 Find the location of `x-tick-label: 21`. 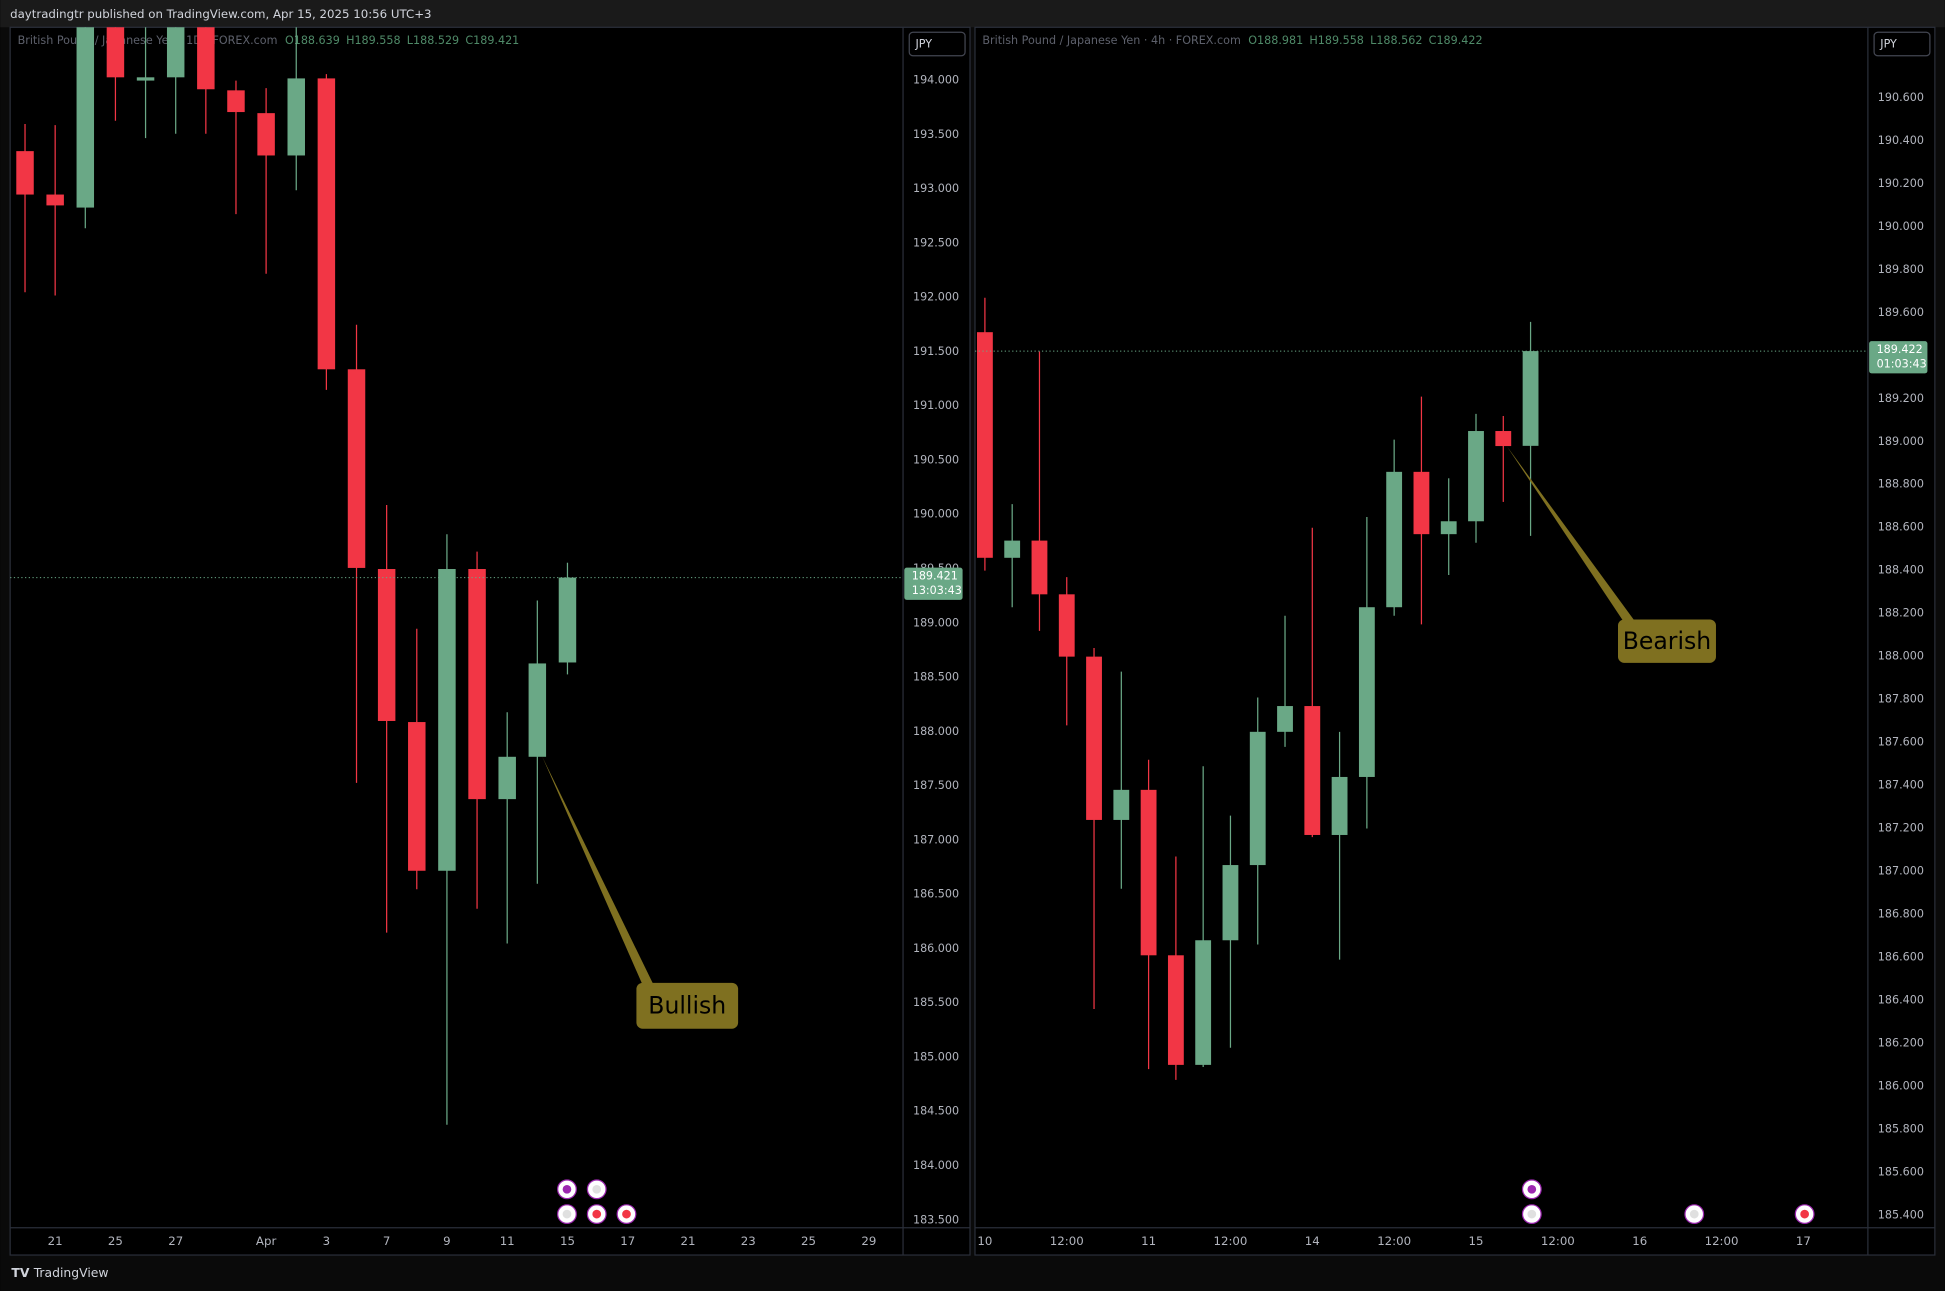

x-tick-label: 21 is located at coordinates (55, 1241).